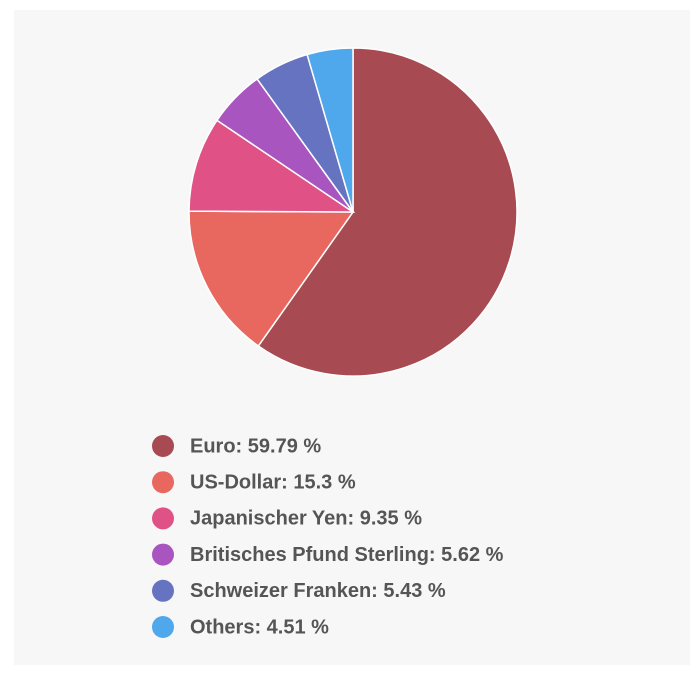 The height and width of the screenshot is (680, 699). Describe the element at coordinates (318, 591) in the screenshot. I see `legend-label: Schweizer Franken: 5.43 %` at that location.